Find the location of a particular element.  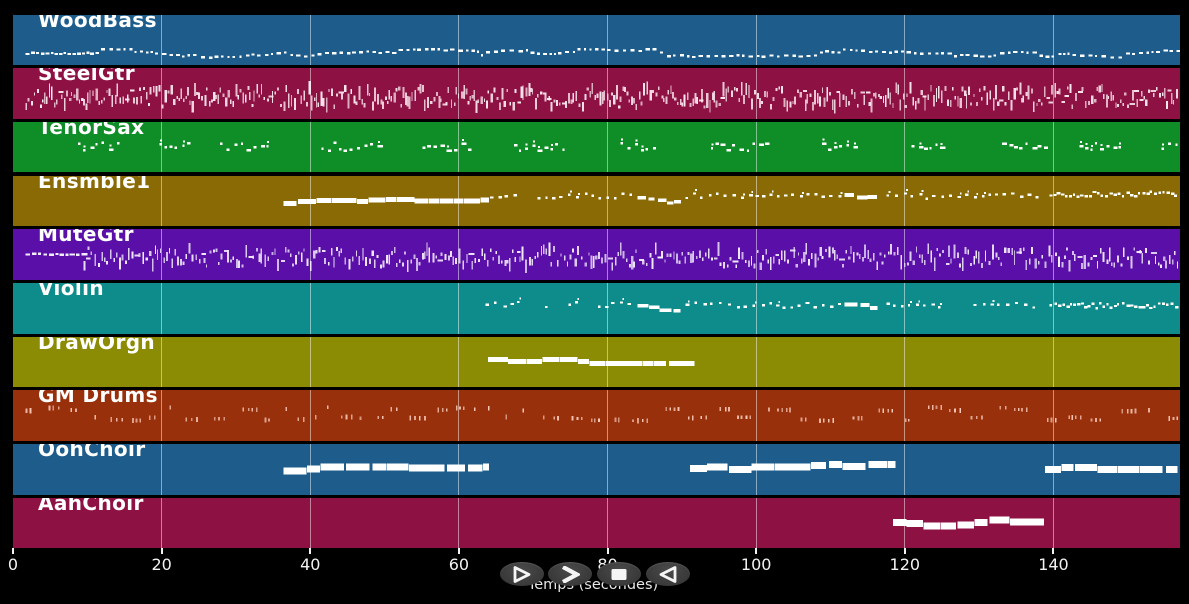

track-band-woodbass: WoodBass is located at coordinates (596, 40).